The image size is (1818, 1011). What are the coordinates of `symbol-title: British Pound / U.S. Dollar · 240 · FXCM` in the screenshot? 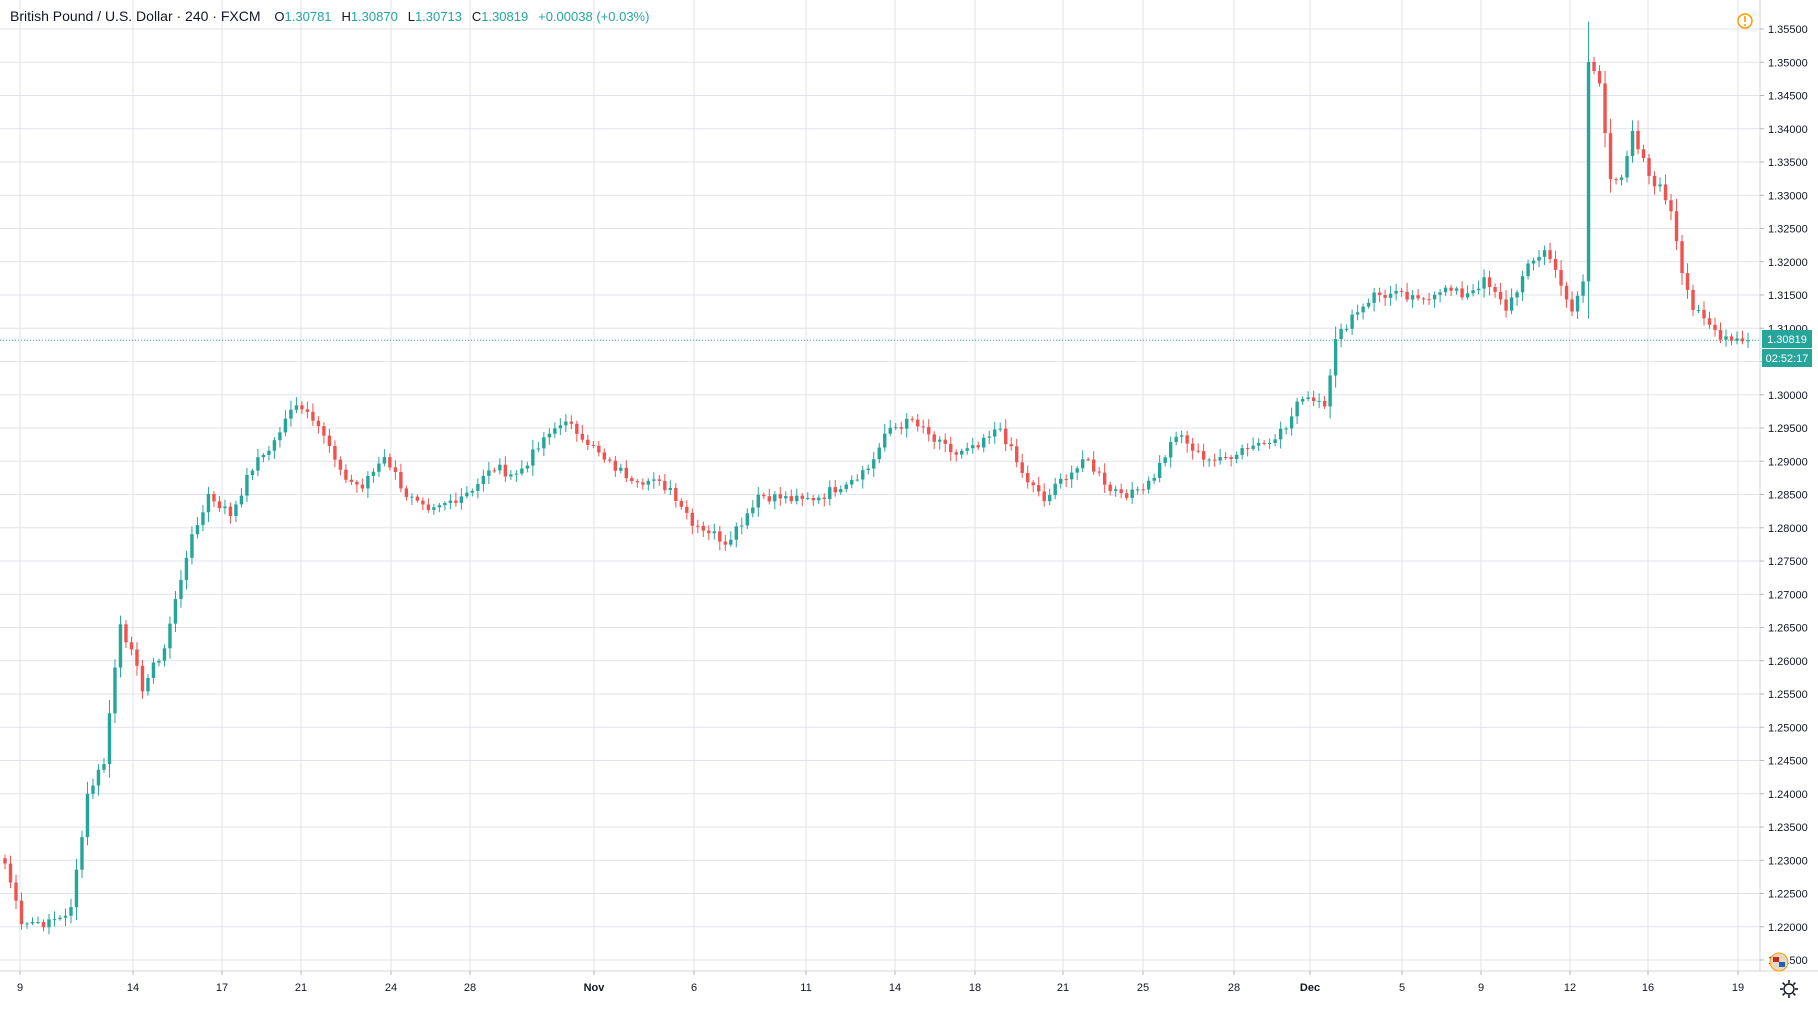 It's located at (135, 16).